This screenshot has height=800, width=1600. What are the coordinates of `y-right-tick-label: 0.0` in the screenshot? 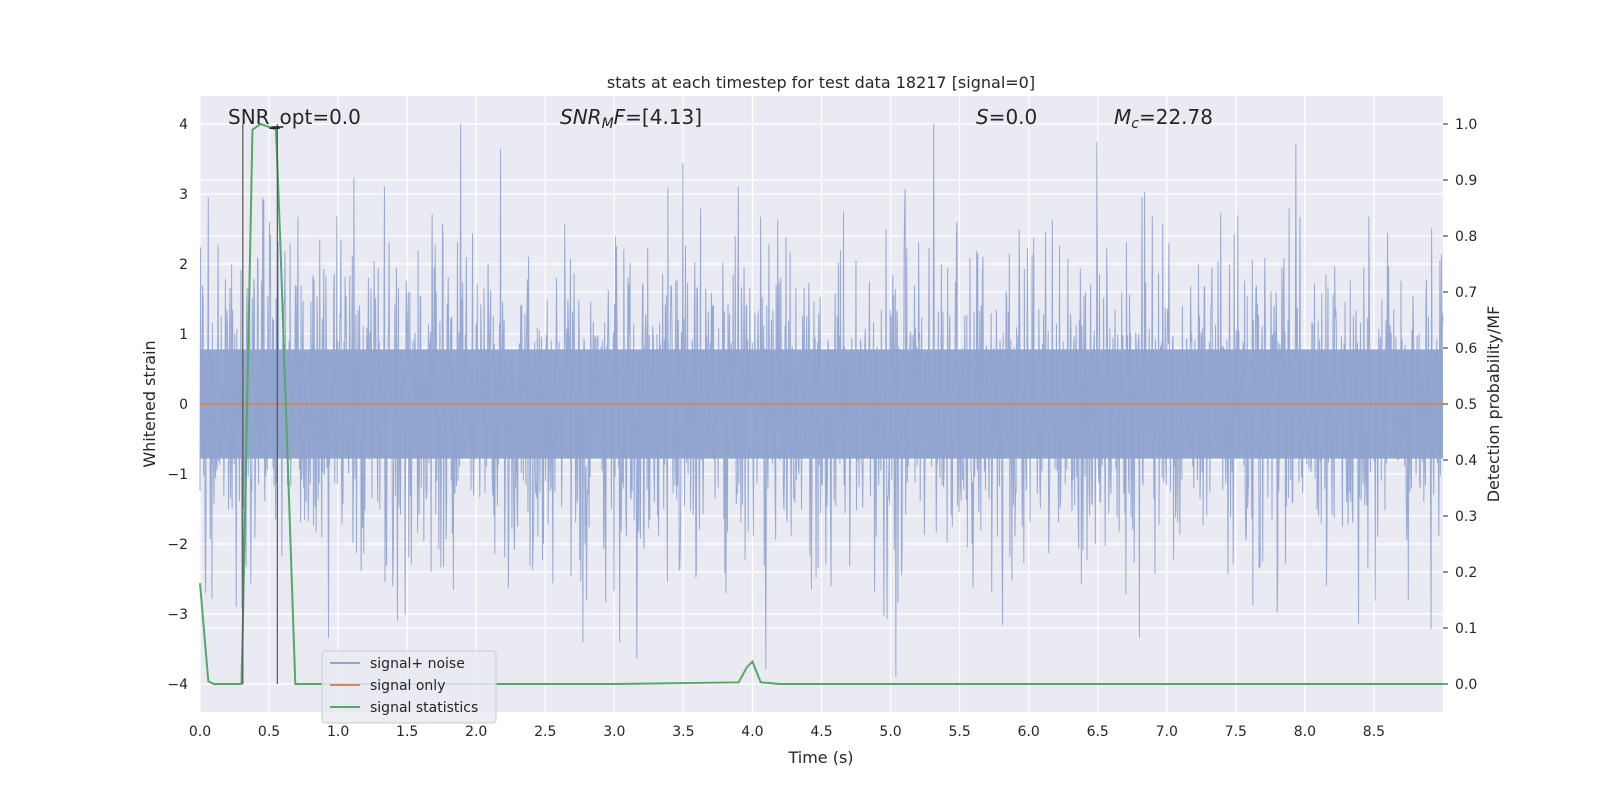 It's located at (1466, 685).